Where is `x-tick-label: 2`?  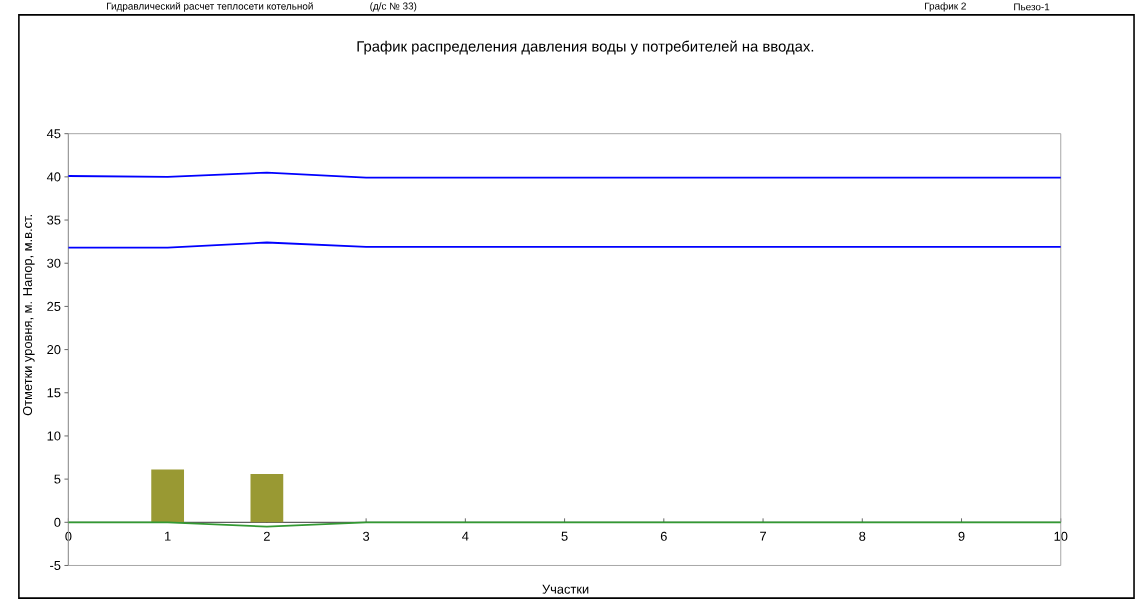 x-tick-label: 2 is located at coordinates (266, 536).